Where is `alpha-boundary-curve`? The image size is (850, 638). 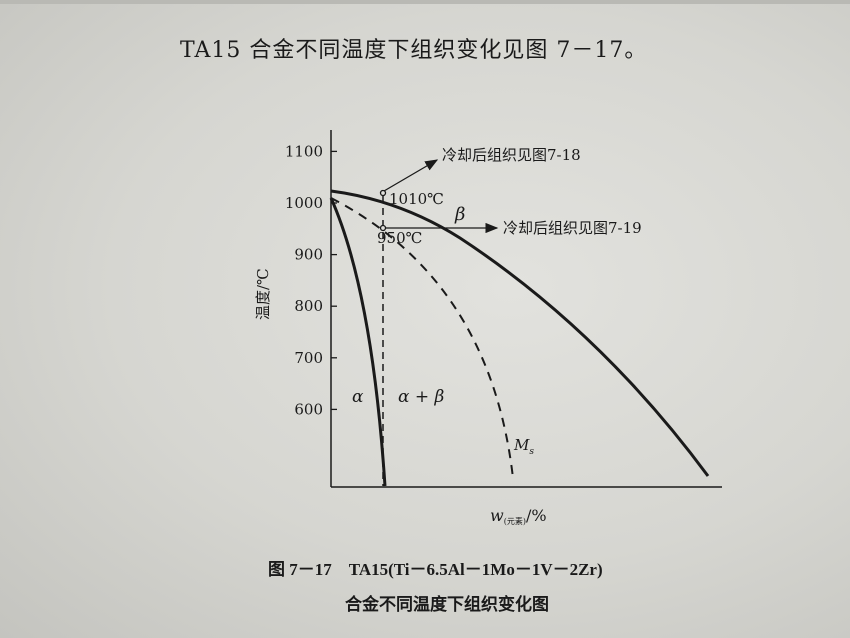
alpha-boundary-curve is located at coordinates (358, 342).